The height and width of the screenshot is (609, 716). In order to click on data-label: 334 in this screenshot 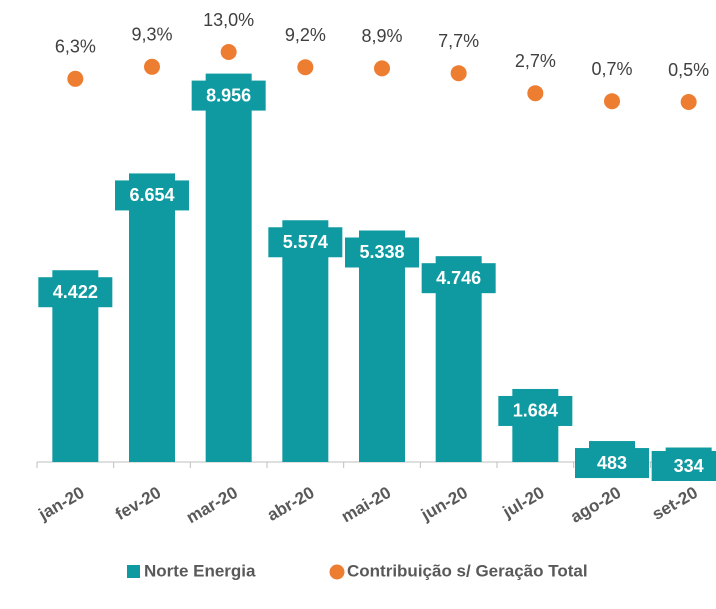, I will do `click(689, 466)`.